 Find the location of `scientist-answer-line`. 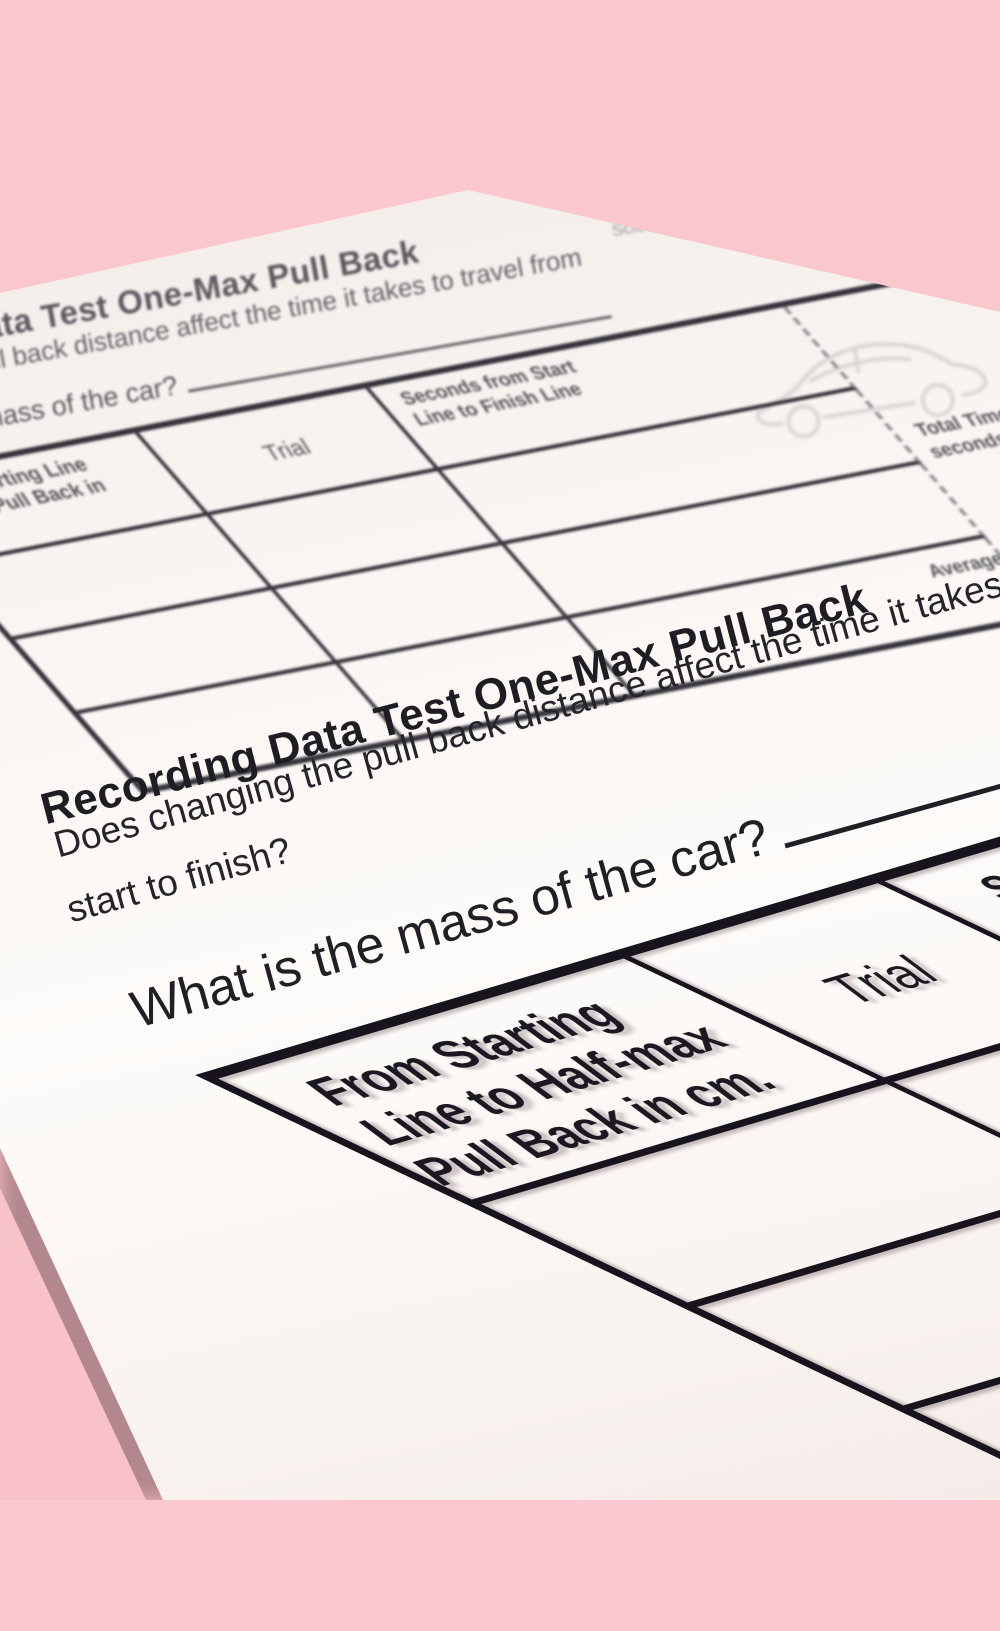

scientist-answer-line is located at coordinates (790, 207).